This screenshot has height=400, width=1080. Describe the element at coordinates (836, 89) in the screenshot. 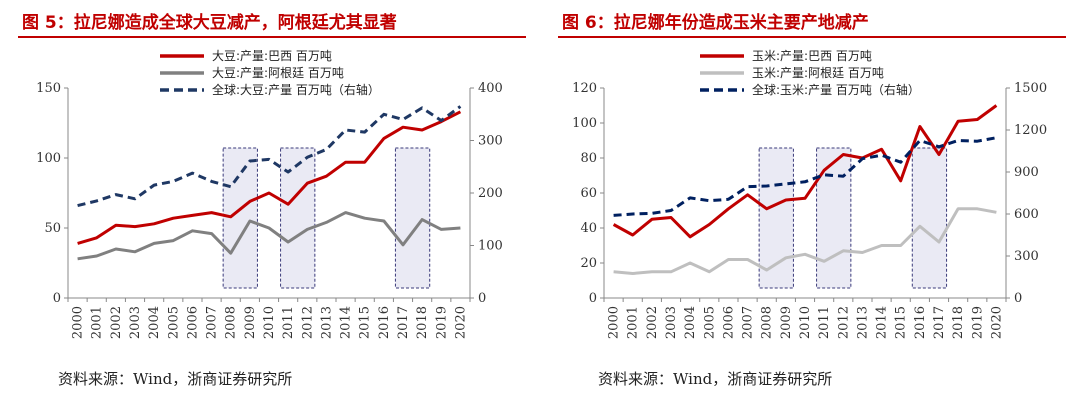

I see `legend-label: 全球:玉米:产量 百万吨（右轴）` at that location.